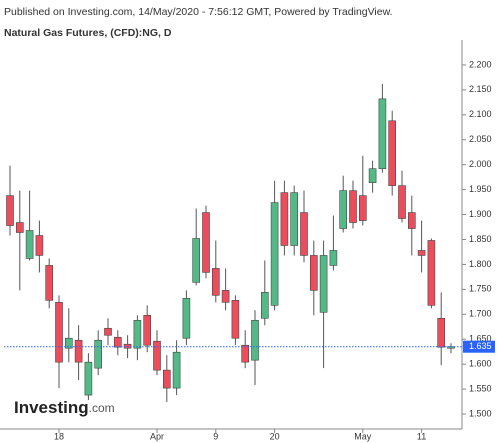 The image size is (500, 443). Describe the element at coordinates (480, 264) in the screenshot. I see `y-tick-label: 1.800` at that location.